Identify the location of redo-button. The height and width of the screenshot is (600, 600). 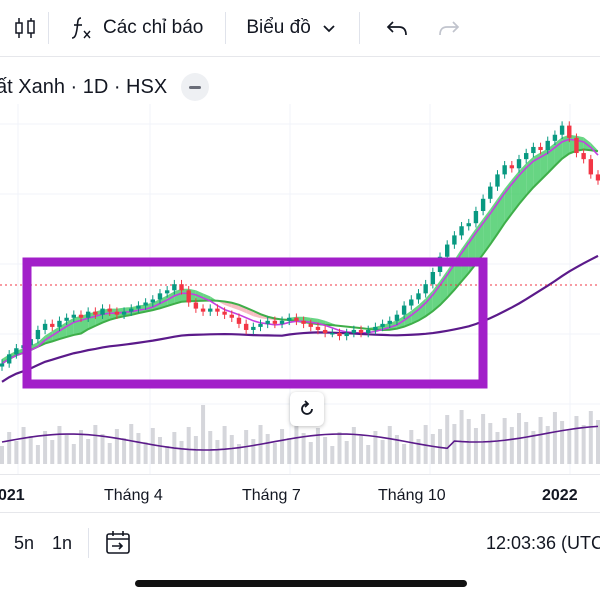
(449, 28).